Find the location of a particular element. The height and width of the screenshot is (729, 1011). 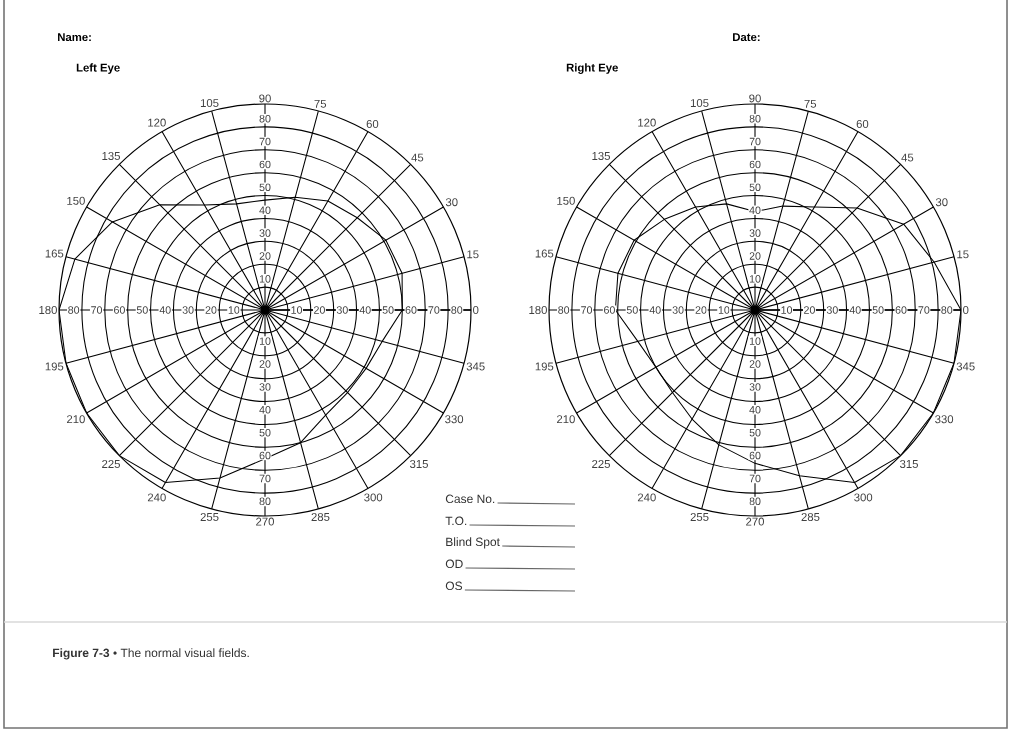

text: Figure 7-3 • The normal visual fields. is located at coordinates (151, 654).